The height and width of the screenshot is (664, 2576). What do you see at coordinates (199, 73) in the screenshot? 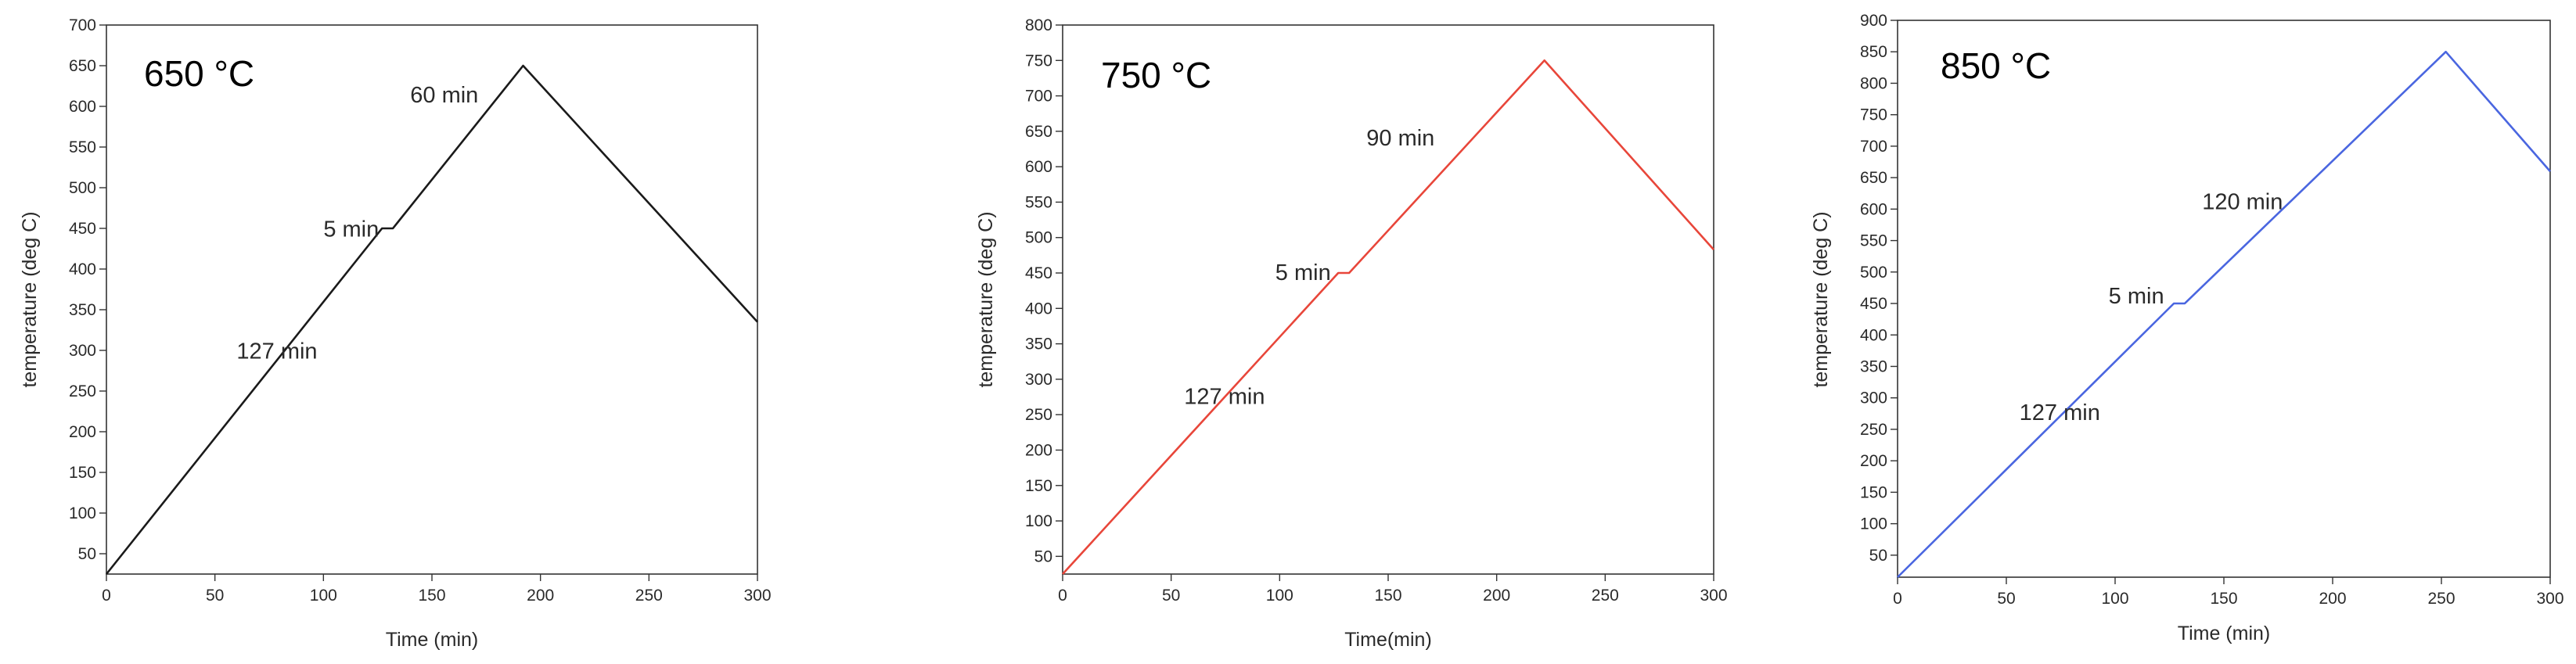
I see `panel-title: 650 °C` at bounding box center [199, 73].